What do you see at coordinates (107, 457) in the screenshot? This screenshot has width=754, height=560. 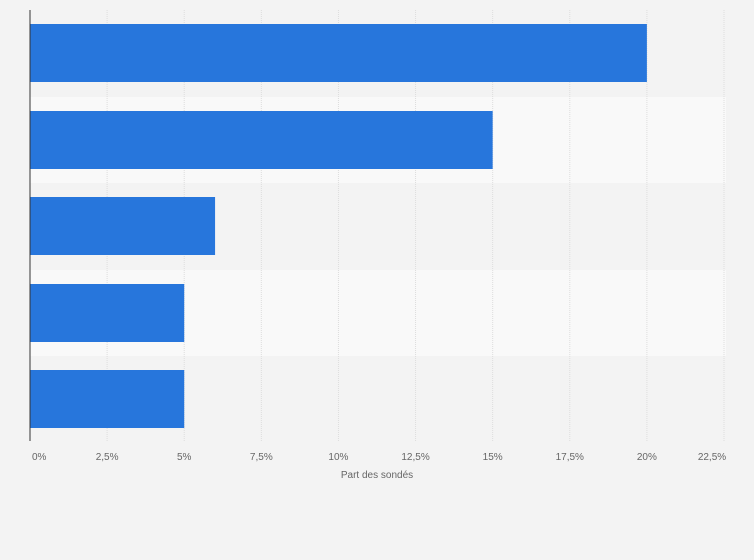 I see `x-tick-label: 2,5%` at bounding box center [107, 457].